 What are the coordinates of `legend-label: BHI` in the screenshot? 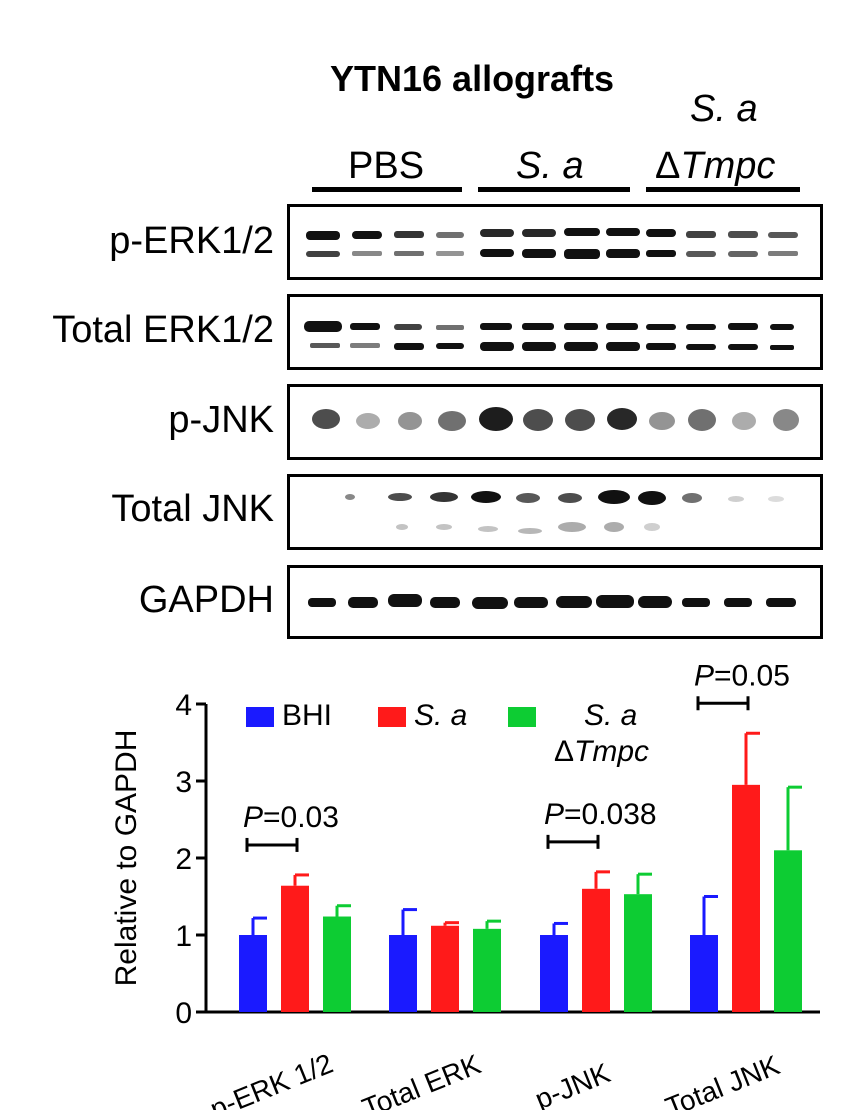 It's located at (307, 715).